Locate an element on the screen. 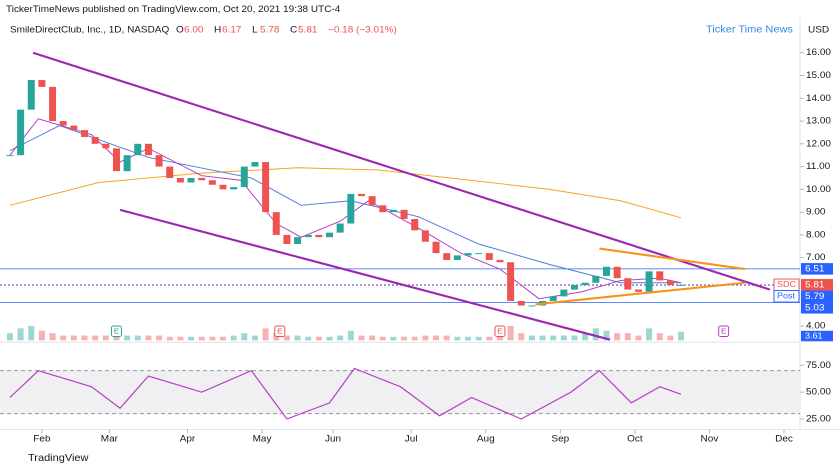 Image resolution: width=840 pixels, height=465 pixels. x-tick-label: Mar is located at coordinates (110, 439).